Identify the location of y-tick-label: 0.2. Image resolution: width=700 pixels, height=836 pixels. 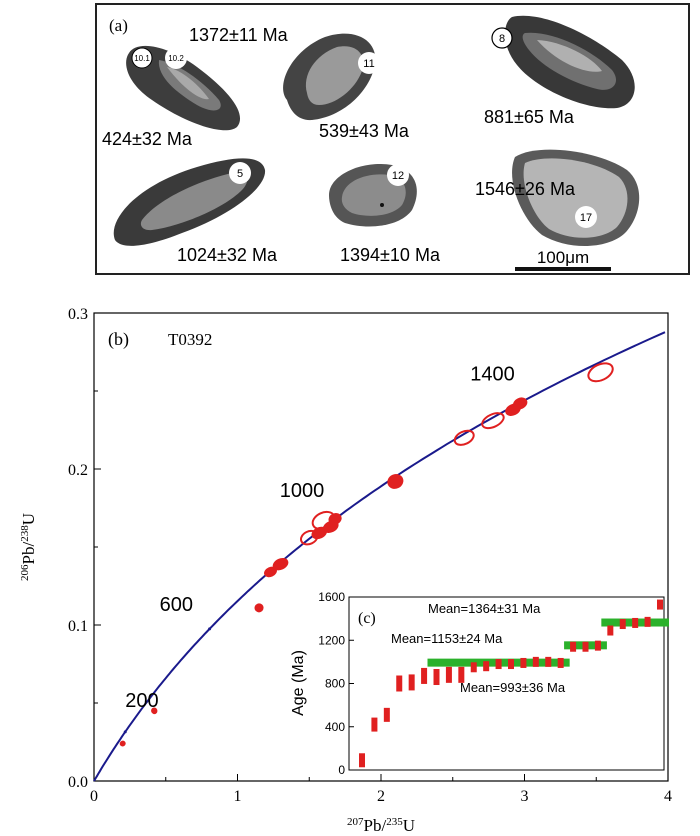
(78, 470).